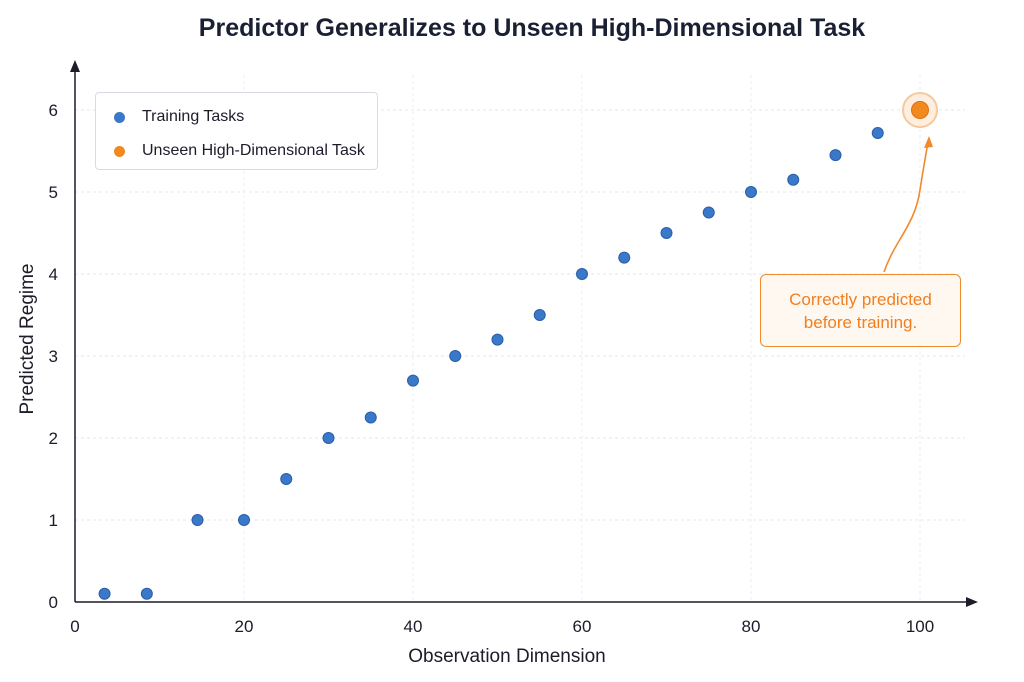 Image resolution: width=1024 pixels, height=682 pixels. Describe the element at coordinates (860, 322) in the screenshot. I see `annotation-line-2: before training.` at that location.